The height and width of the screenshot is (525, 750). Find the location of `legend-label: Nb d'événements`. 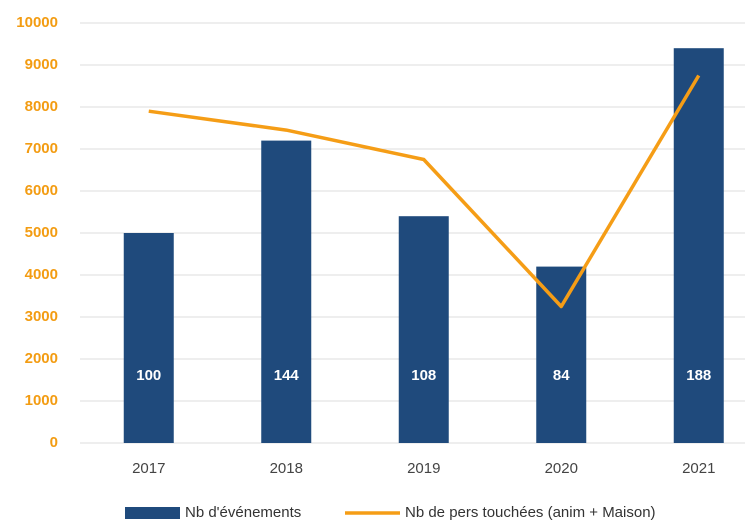

legend-label: Nb d'événements is located at coordinates (243, 512).